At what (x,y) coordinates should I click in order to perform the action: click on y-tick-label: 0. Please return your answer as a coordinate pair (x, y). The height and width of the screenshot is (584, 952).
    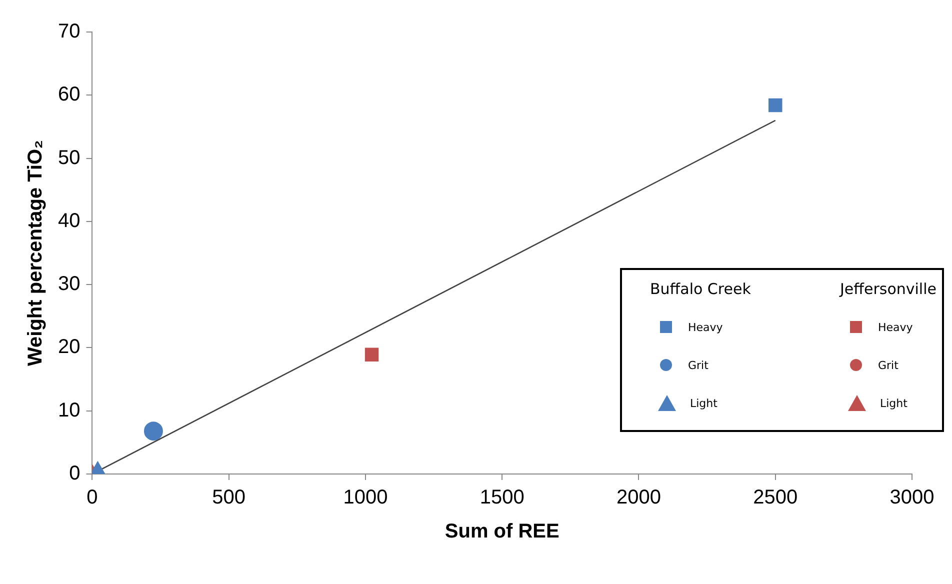
    Looking at the image, I should click on (74, 473).